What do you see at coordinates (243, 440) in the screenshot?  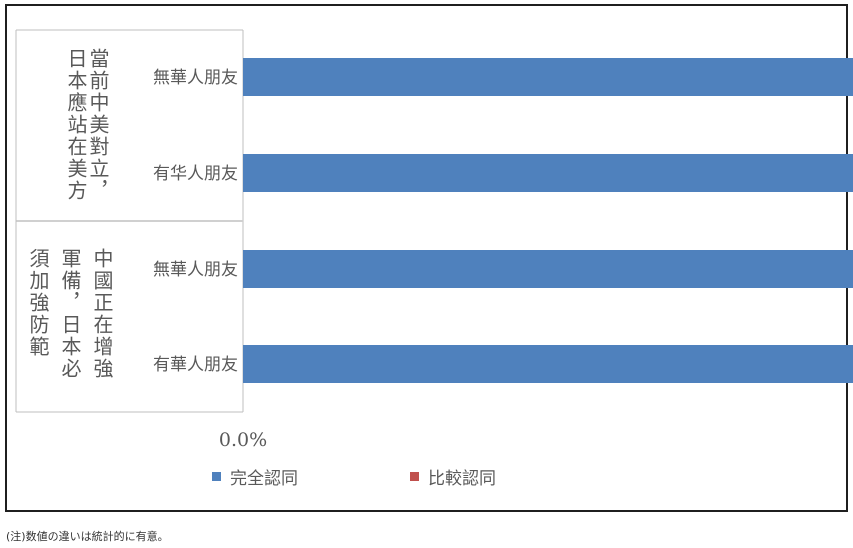 I see `x-tick-label: 0.0%` at bounding box center [243, 440].